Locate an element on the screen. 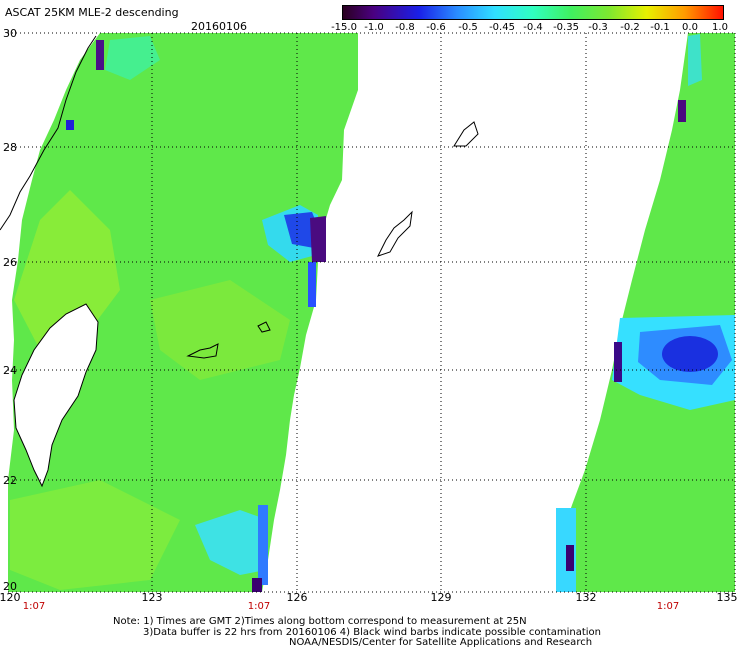  western-swath-blue-bottom is located at coordinates (263, 545).